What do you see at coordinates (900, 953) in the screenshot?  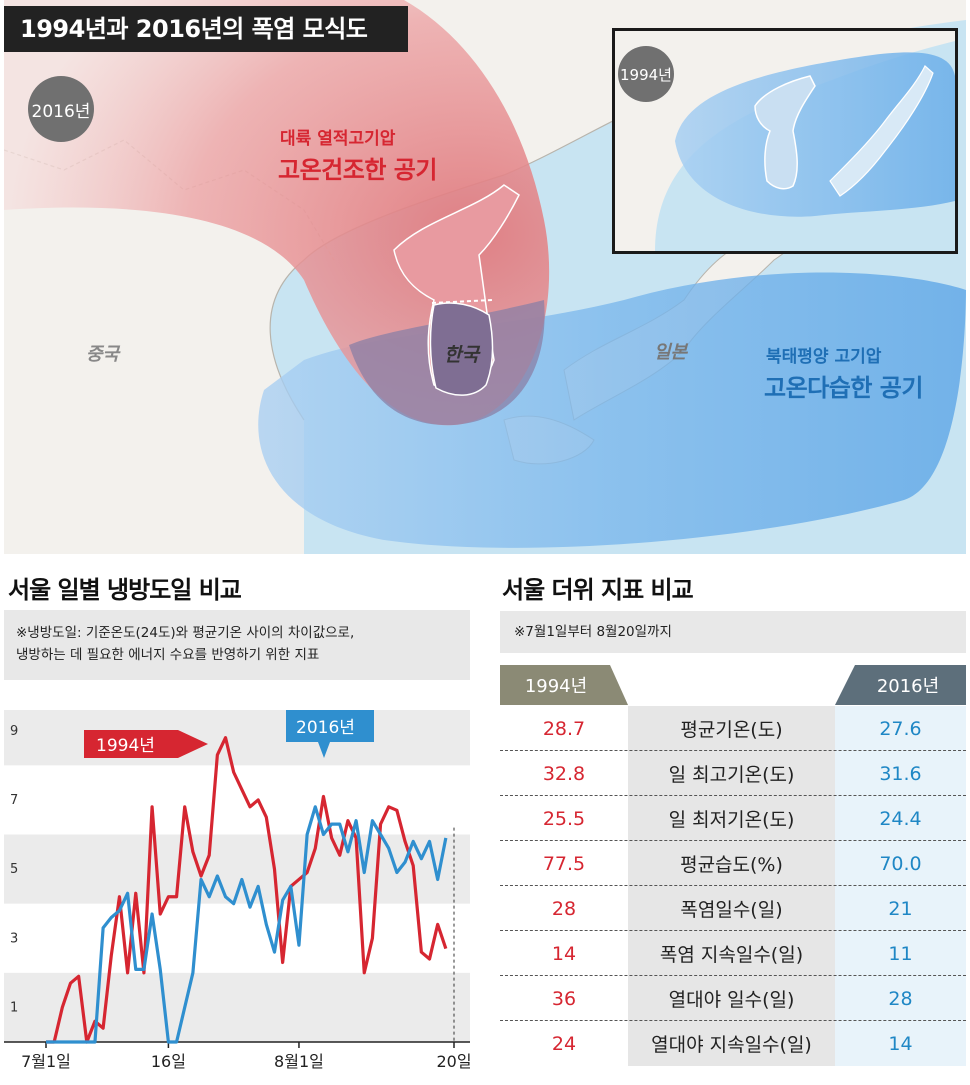 I see `value-2016: 11` at bounding box center [900, 953].